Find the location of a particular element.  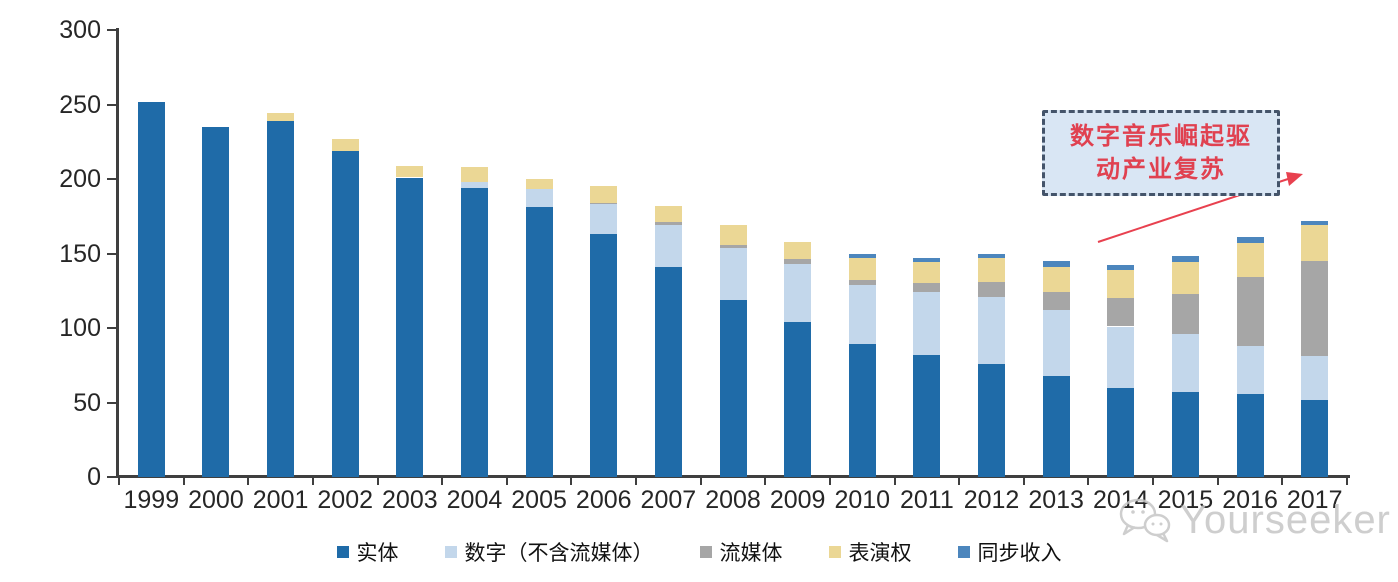

y-axis-tick-label: 50 is located at coordinates (87, 402).